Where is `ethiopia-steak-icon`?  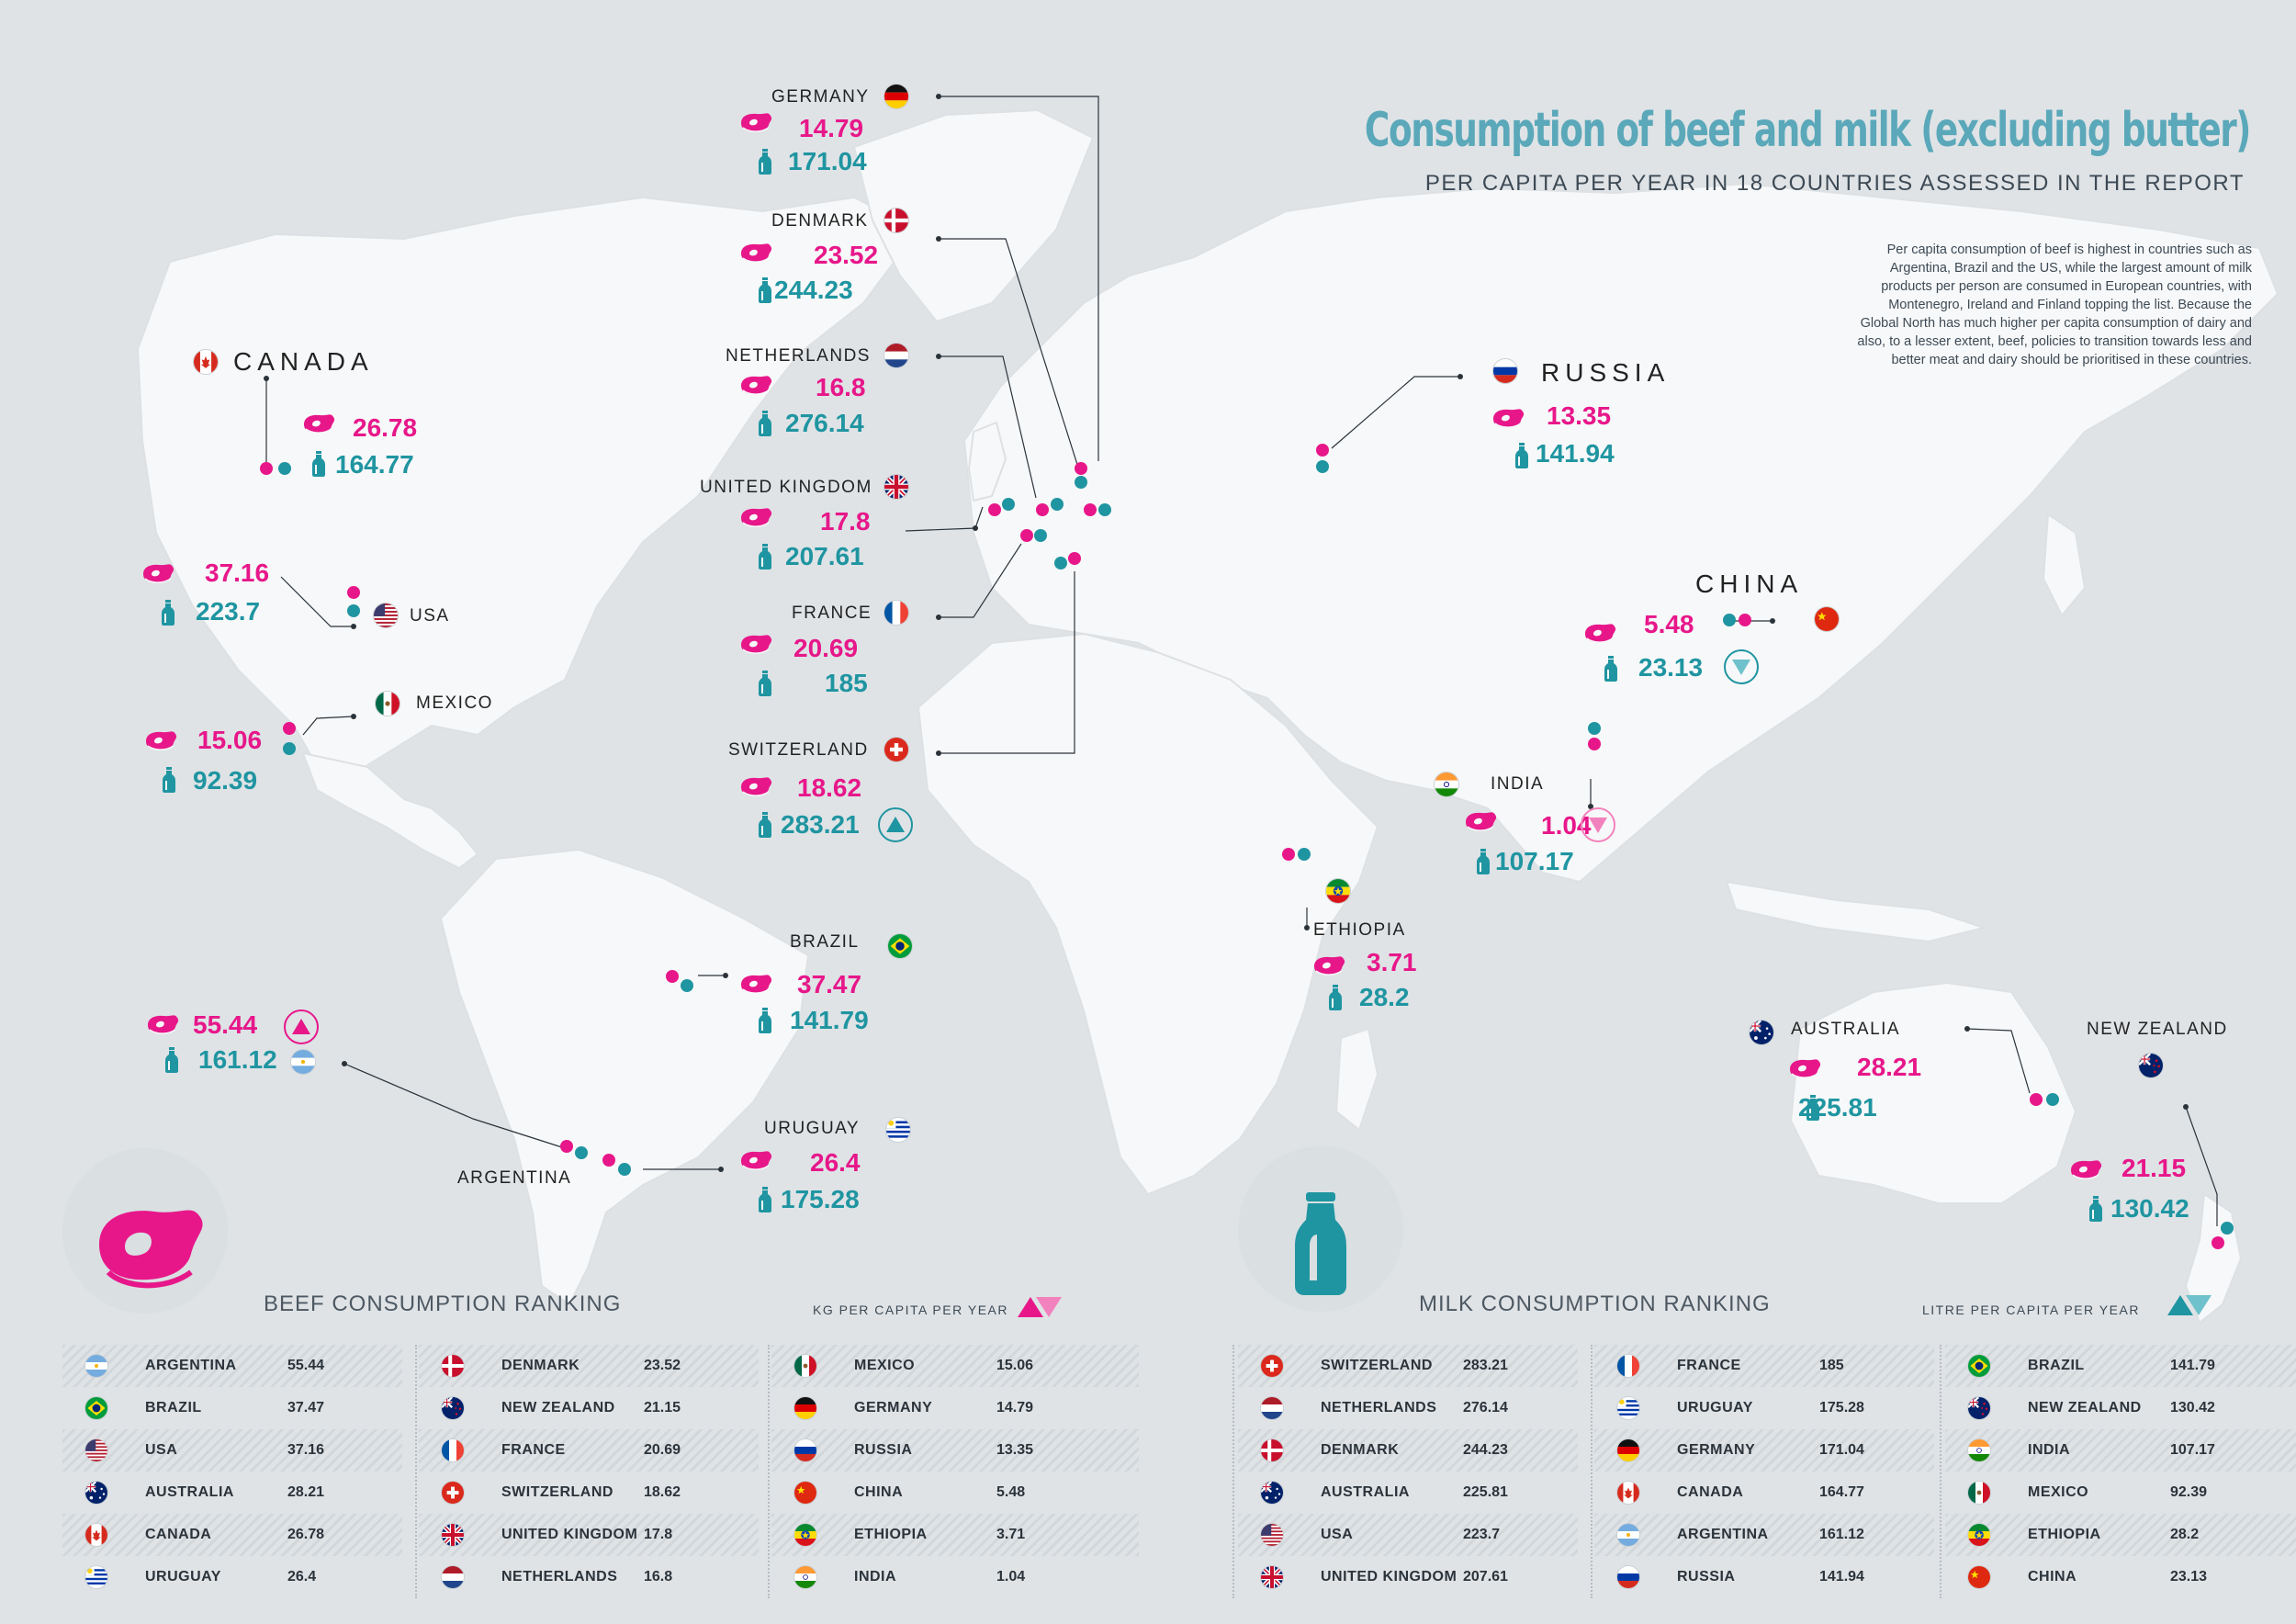 ethiopia-steak-icon is located at coordinates (1329, 965).